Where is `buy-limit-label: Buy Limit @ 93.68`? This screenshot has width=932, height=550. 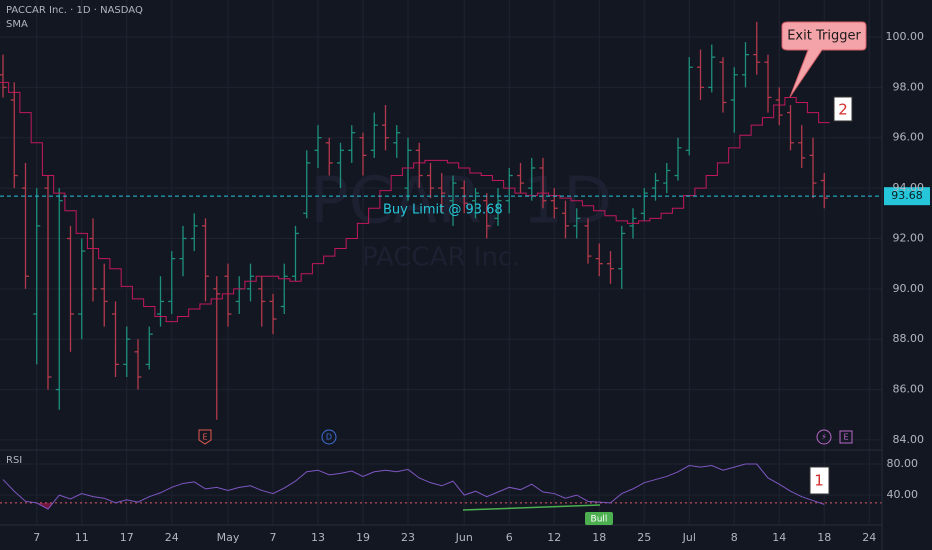 buy-limit-label: Buy Limit @ 93.68 is located at coordinates (443, 210).